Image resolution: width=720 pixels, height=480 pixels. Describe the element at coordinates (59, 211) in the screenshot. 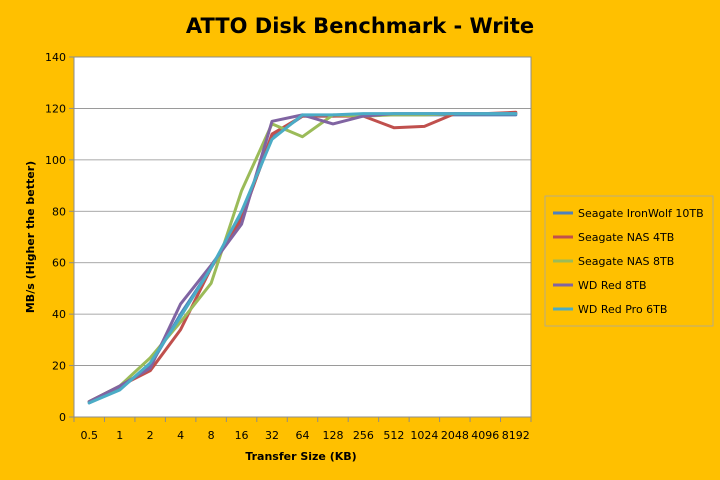

I see `y-tick-label: 80` at that location.